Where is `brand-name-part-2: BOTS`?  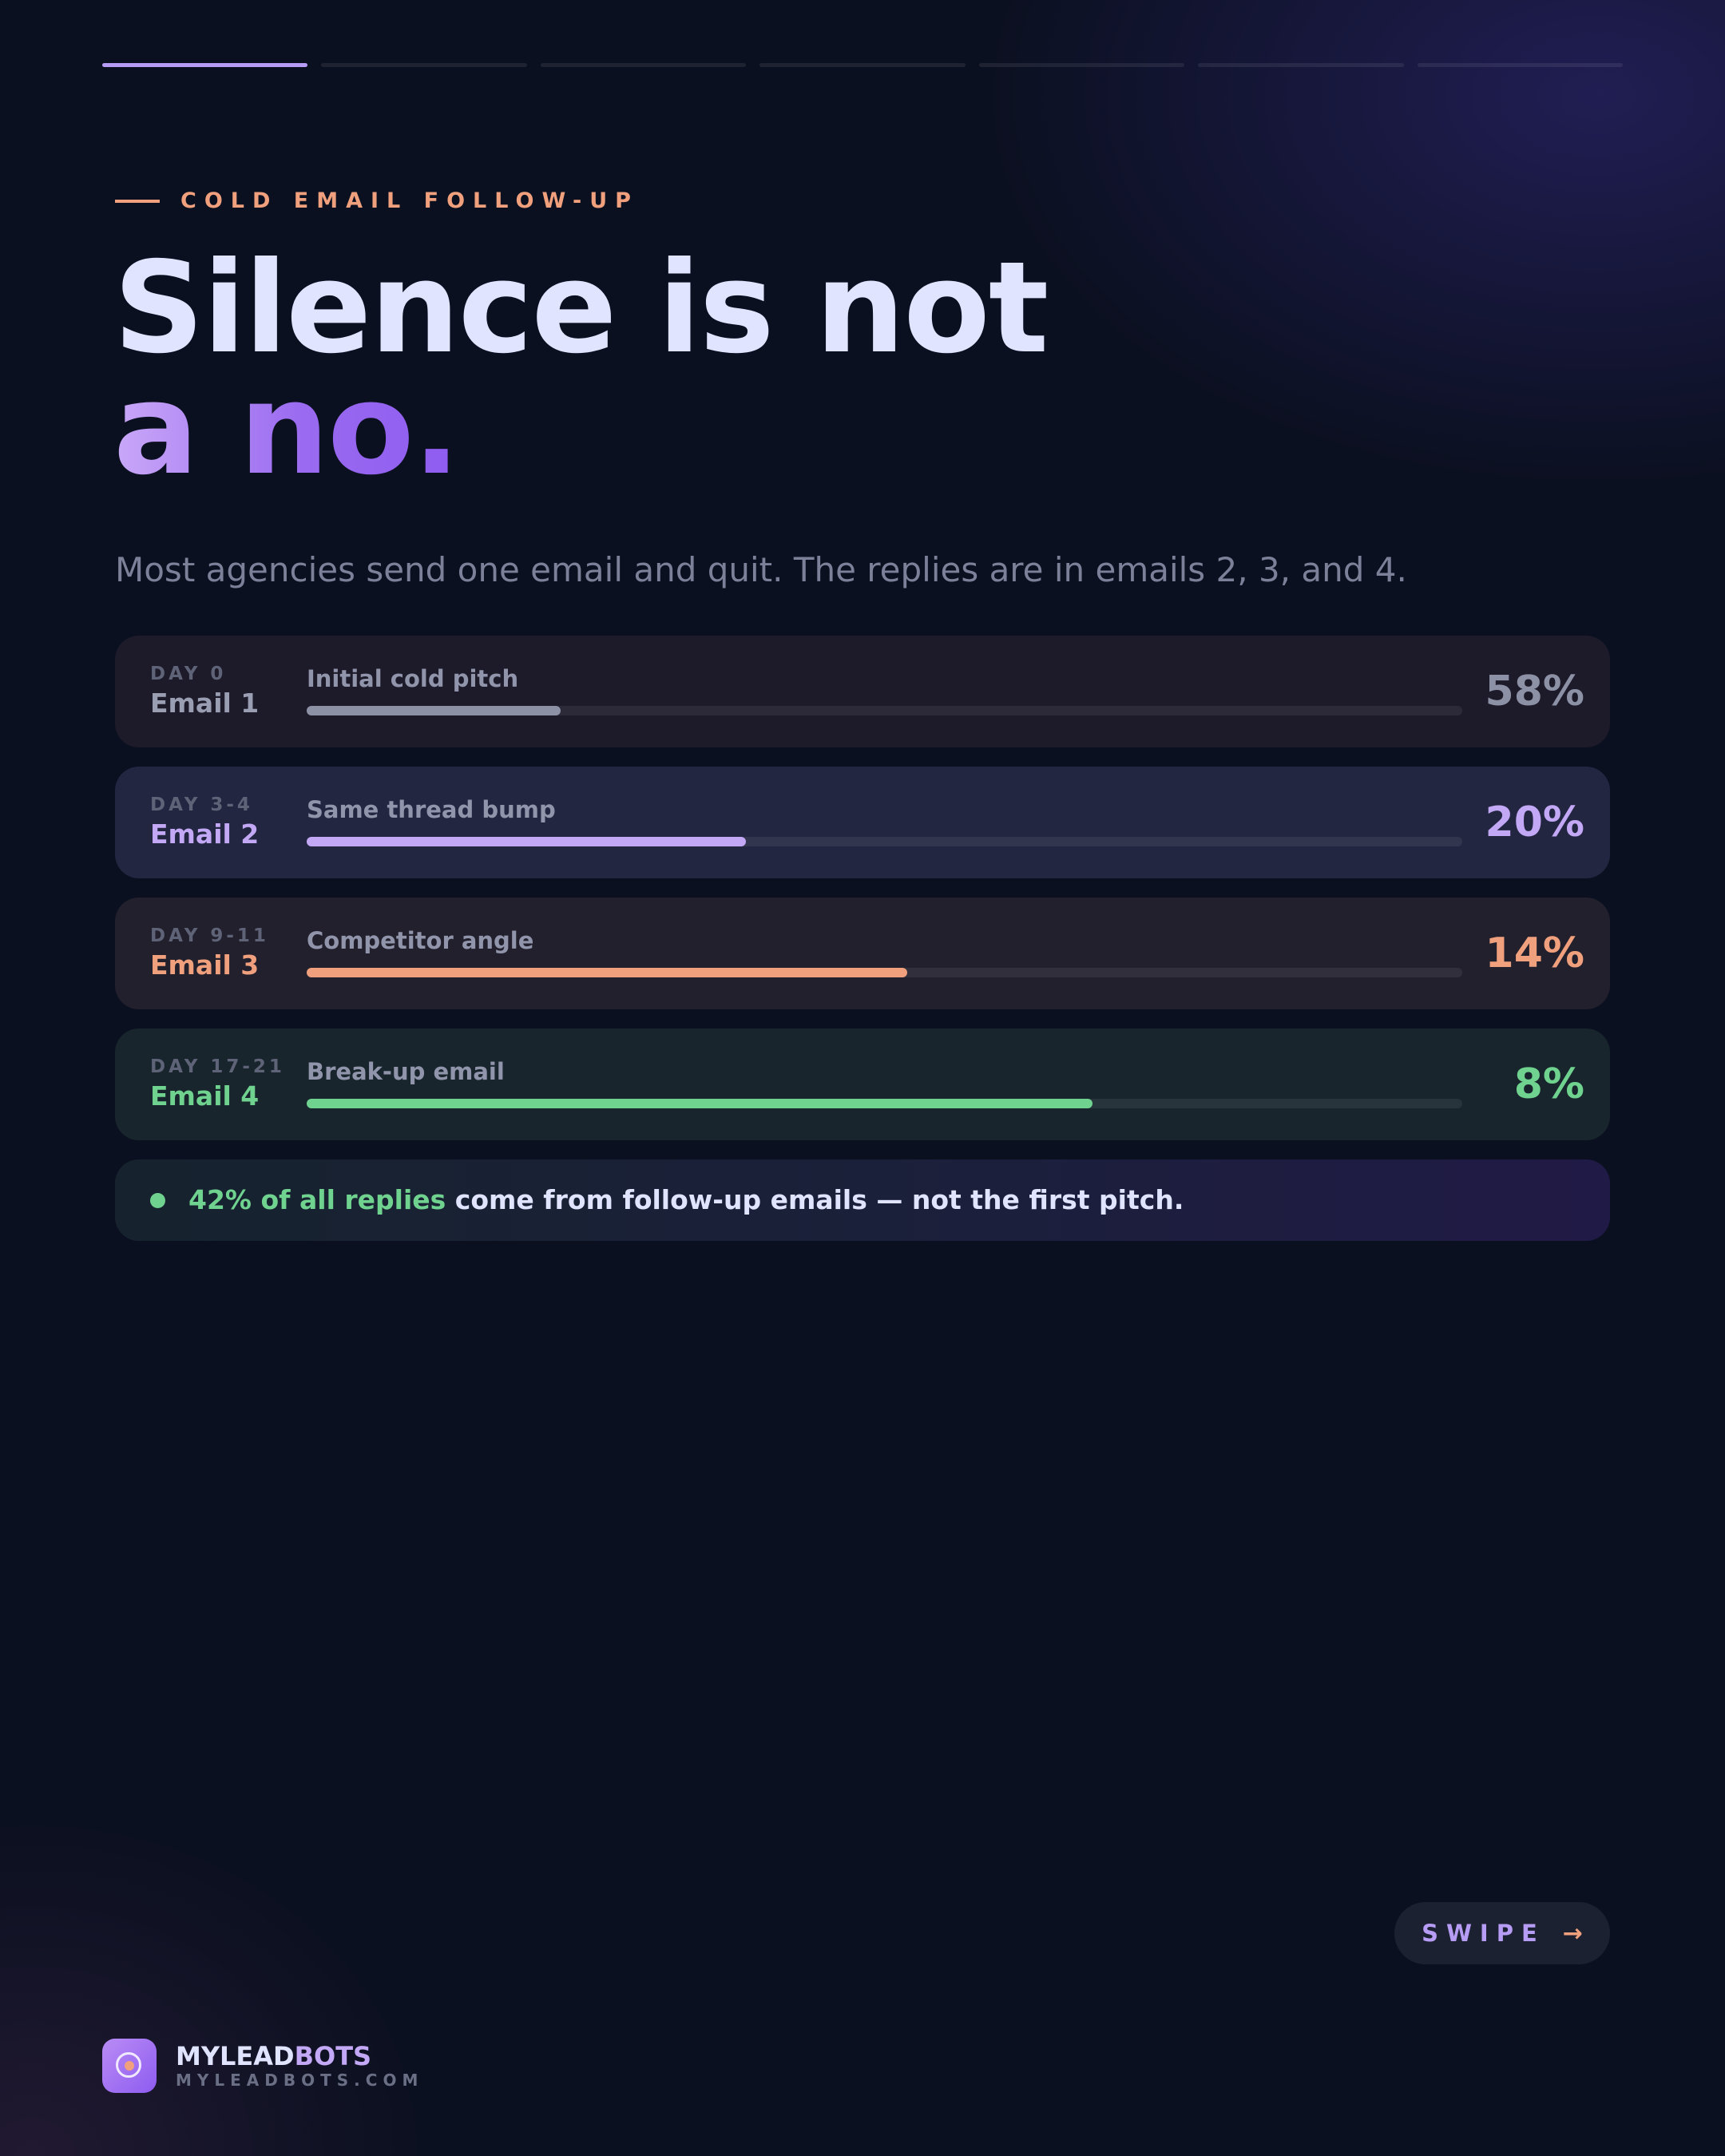
brand-name-part-2: BOTS is located at coordinates (333, 2056).